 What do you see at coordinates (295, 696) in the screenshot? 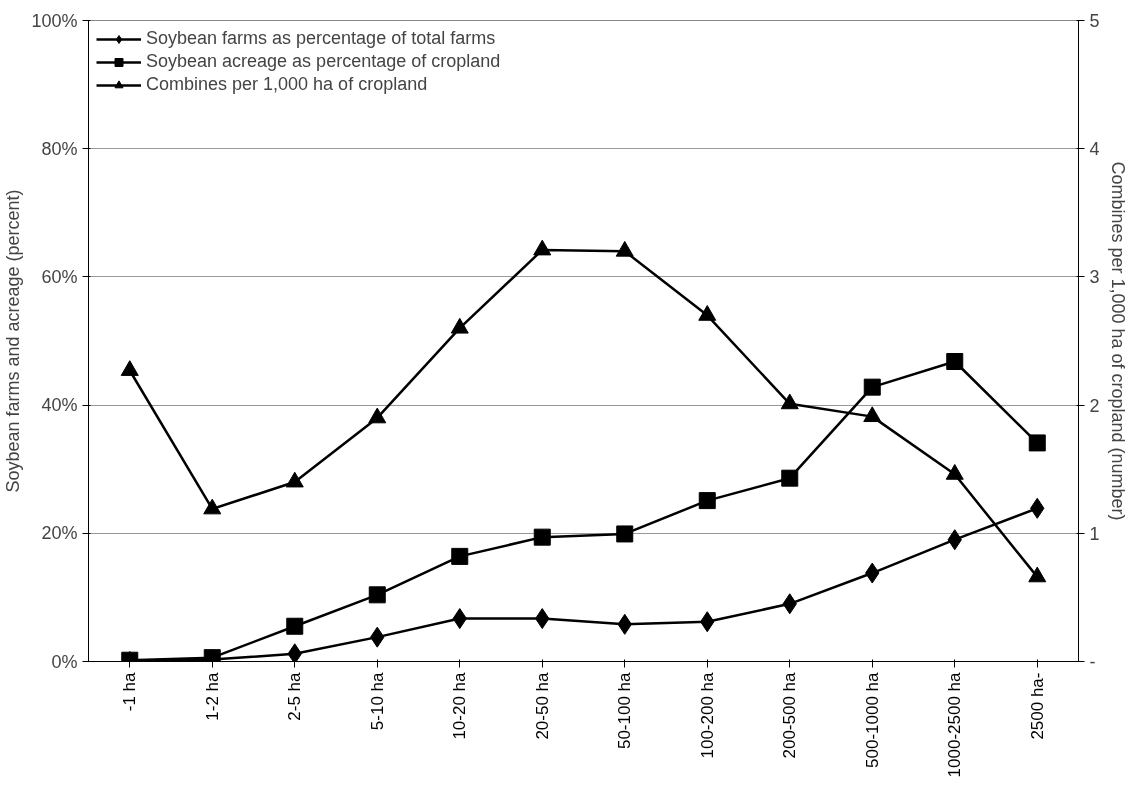
I see `x-tick-label: 2-5 ha` at bounding box center [295, 696].